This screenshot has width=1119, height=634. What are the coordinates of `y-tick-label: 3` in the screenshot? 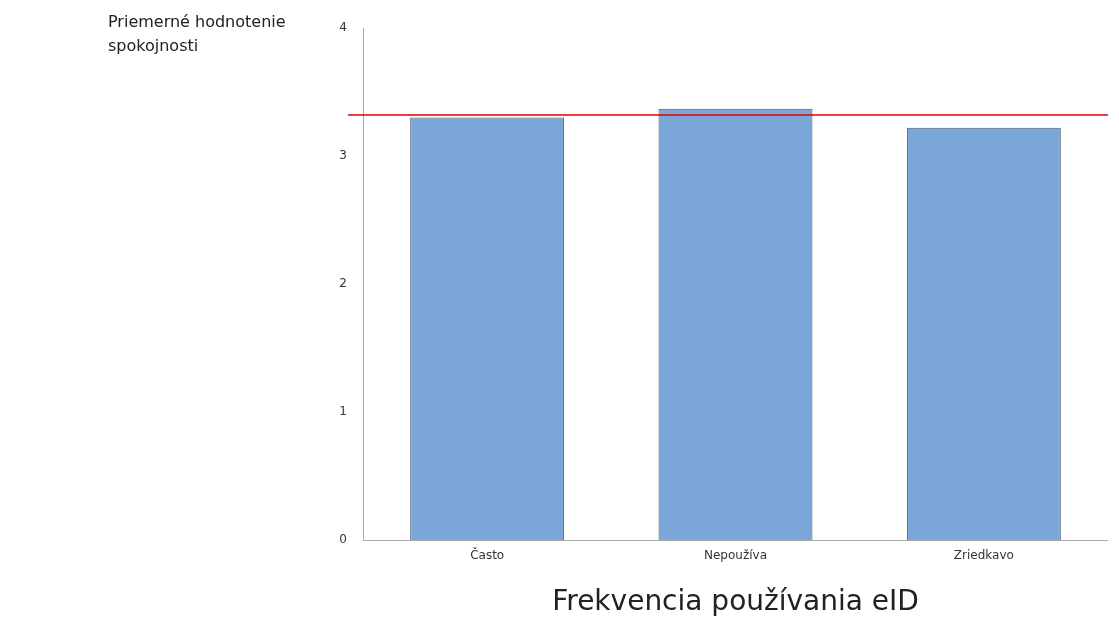 It's located at (343, 155).